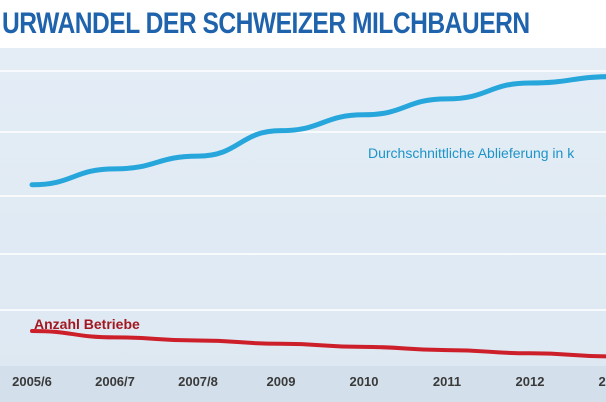 The width and height of the screenshot is (606, 402). Describe the element at coordinates (32, 381) in the screenshot. I see `x-tick-label: 2005/6` at that location.